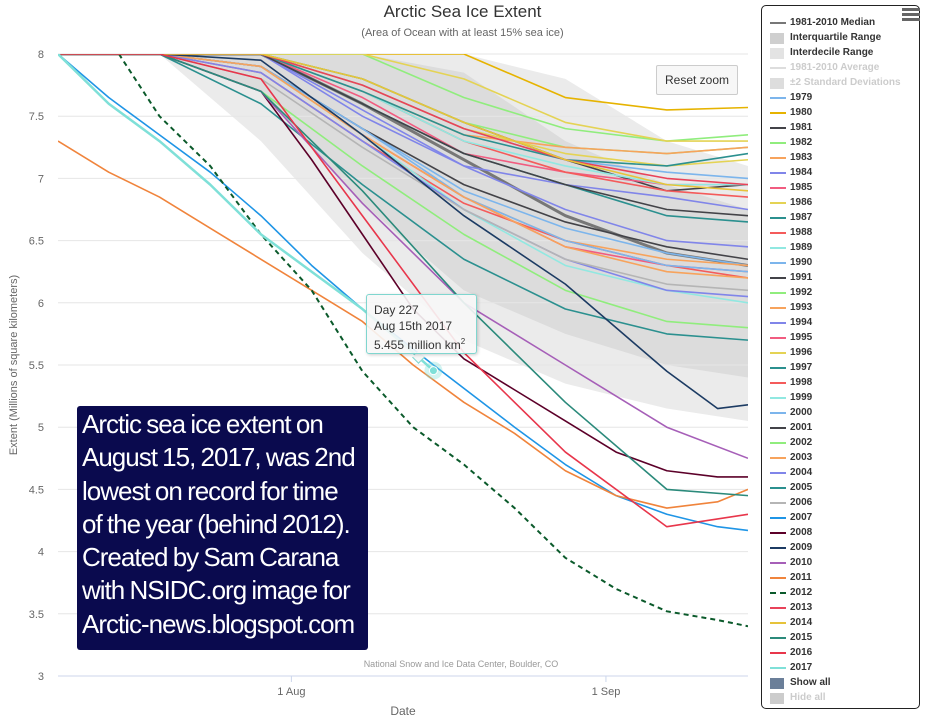 Image resolution: width=931 pixels, height=721 pixels. What do you see at coordinates (801, 517) in the screenshot?
I see `legend-label: 2007` at bounding box center [801, 517].